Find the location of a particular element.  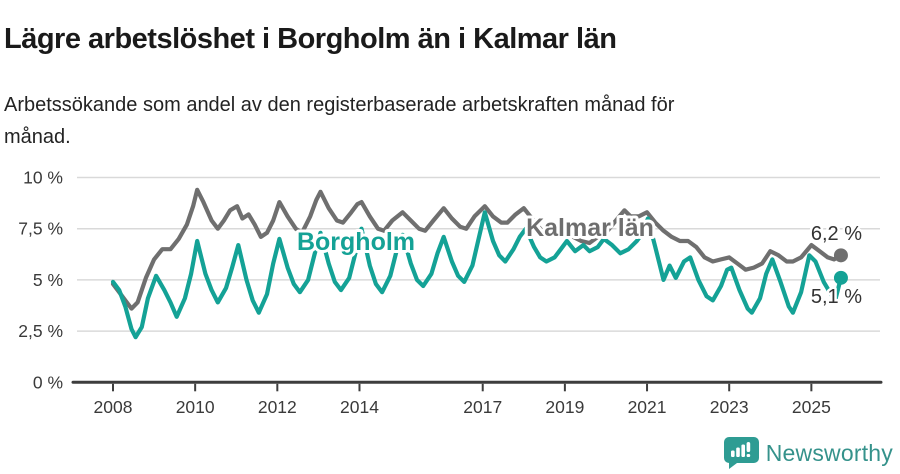

x-tick-label: 2019 is located at coordinates (564, 407).